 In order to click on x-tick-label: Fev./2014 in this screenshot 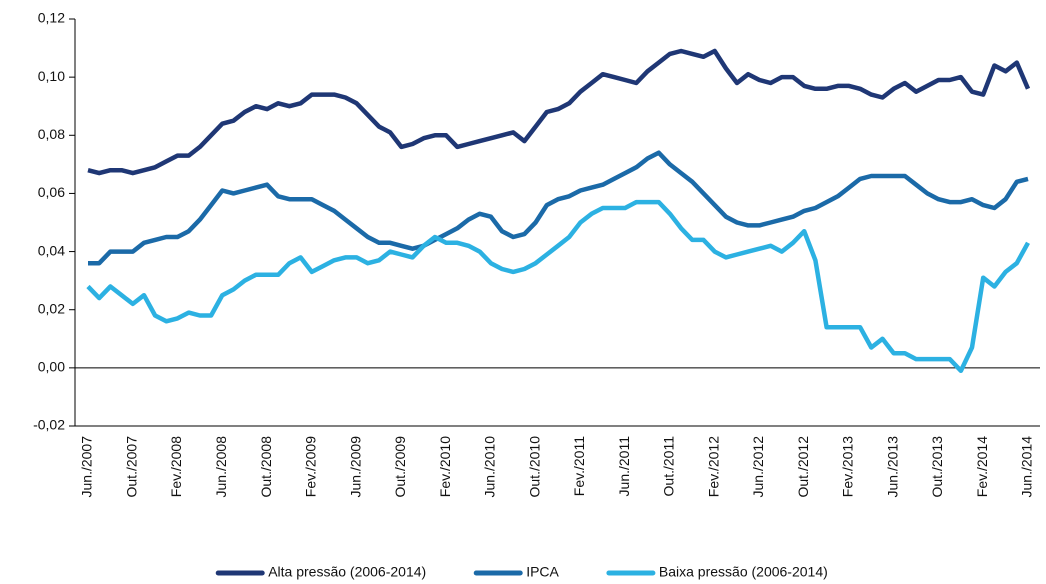, I will do `click(982, 466)`.